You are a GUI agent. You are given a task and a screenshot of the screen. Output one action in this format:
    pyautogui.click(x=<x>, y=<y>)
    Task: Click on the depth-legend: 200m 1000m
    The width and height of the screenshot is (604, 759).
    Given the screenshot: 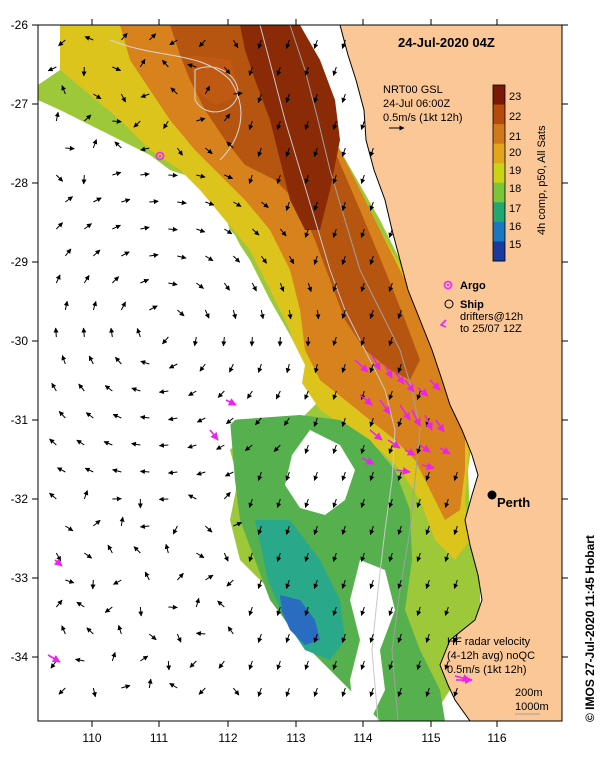 What is the action you would take?
    pyautogui.click(x=532, y=701)
    